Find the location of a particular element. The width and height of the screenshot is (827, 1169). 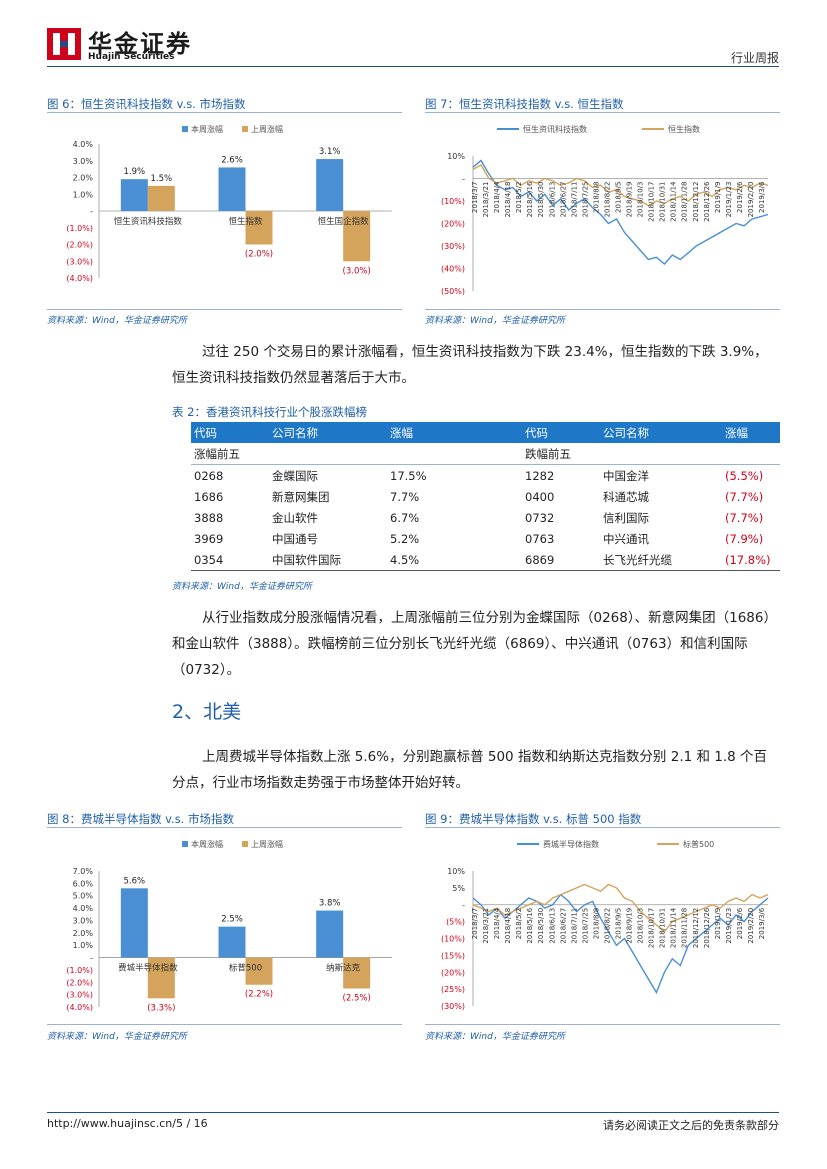

y-tick-label: 4.0% is located at coordinates (83, 908).